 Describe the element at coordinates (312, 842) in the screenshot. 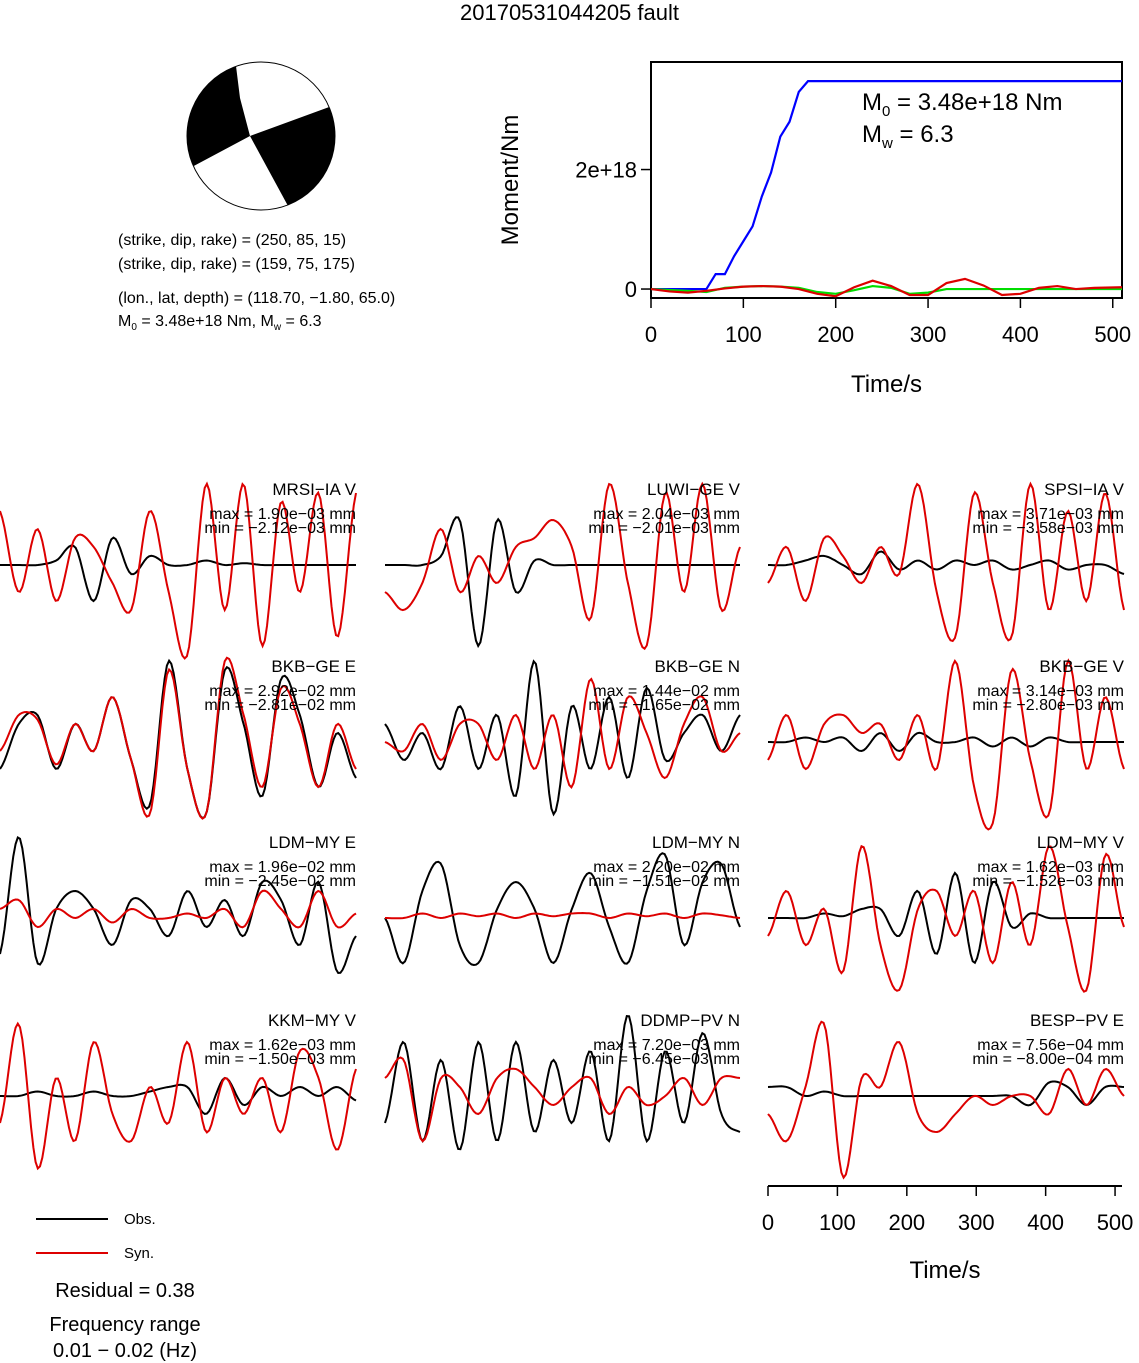

I see `station-name: LDM−MY E` at that location.